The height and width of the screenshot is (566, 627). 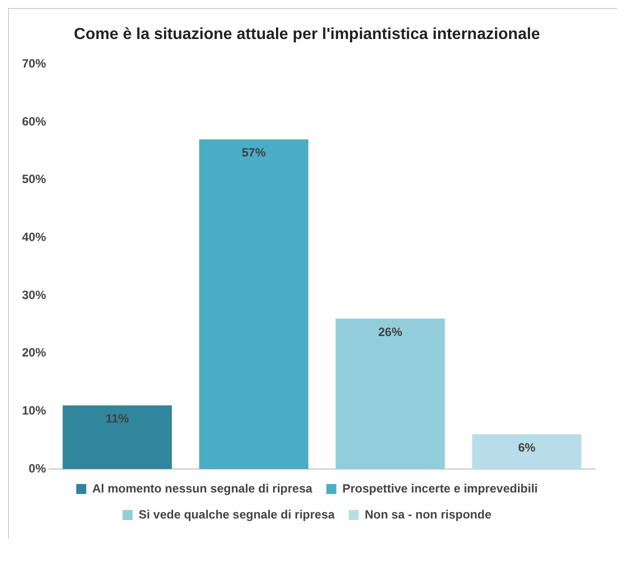 I want to click on chart-title: Come è la situazione attuale per l'impiantistica internazionale, so click(x=307, y=35).